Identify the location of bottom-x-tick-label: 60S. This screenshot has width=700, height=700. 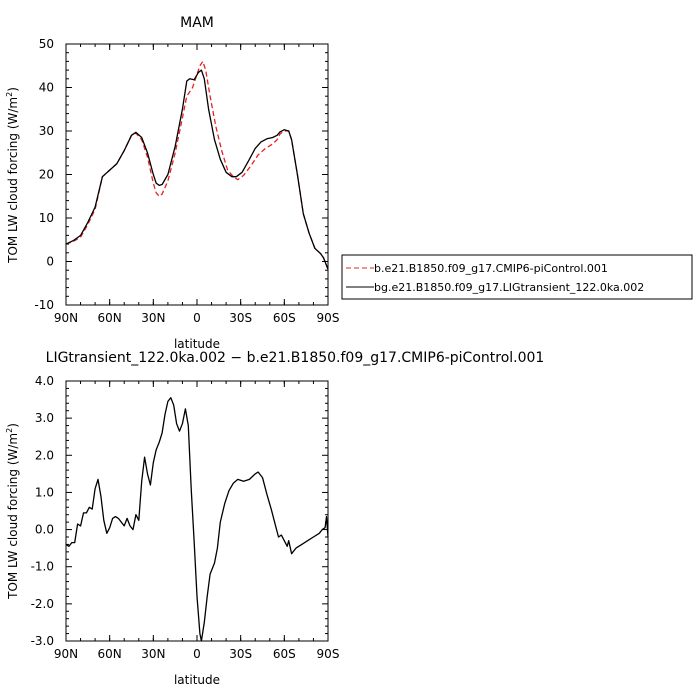
(284, 654).